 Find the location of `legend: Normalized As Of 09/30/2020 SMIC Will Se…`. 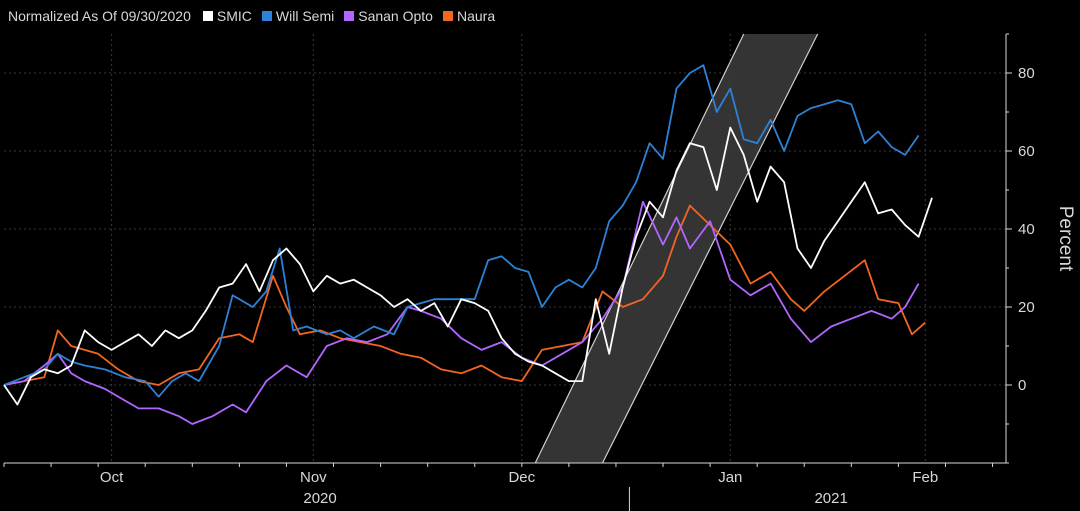

legend: Normalized As Of 09/30/2020 SMIC Will Se… is located at coordinates (256, 16).